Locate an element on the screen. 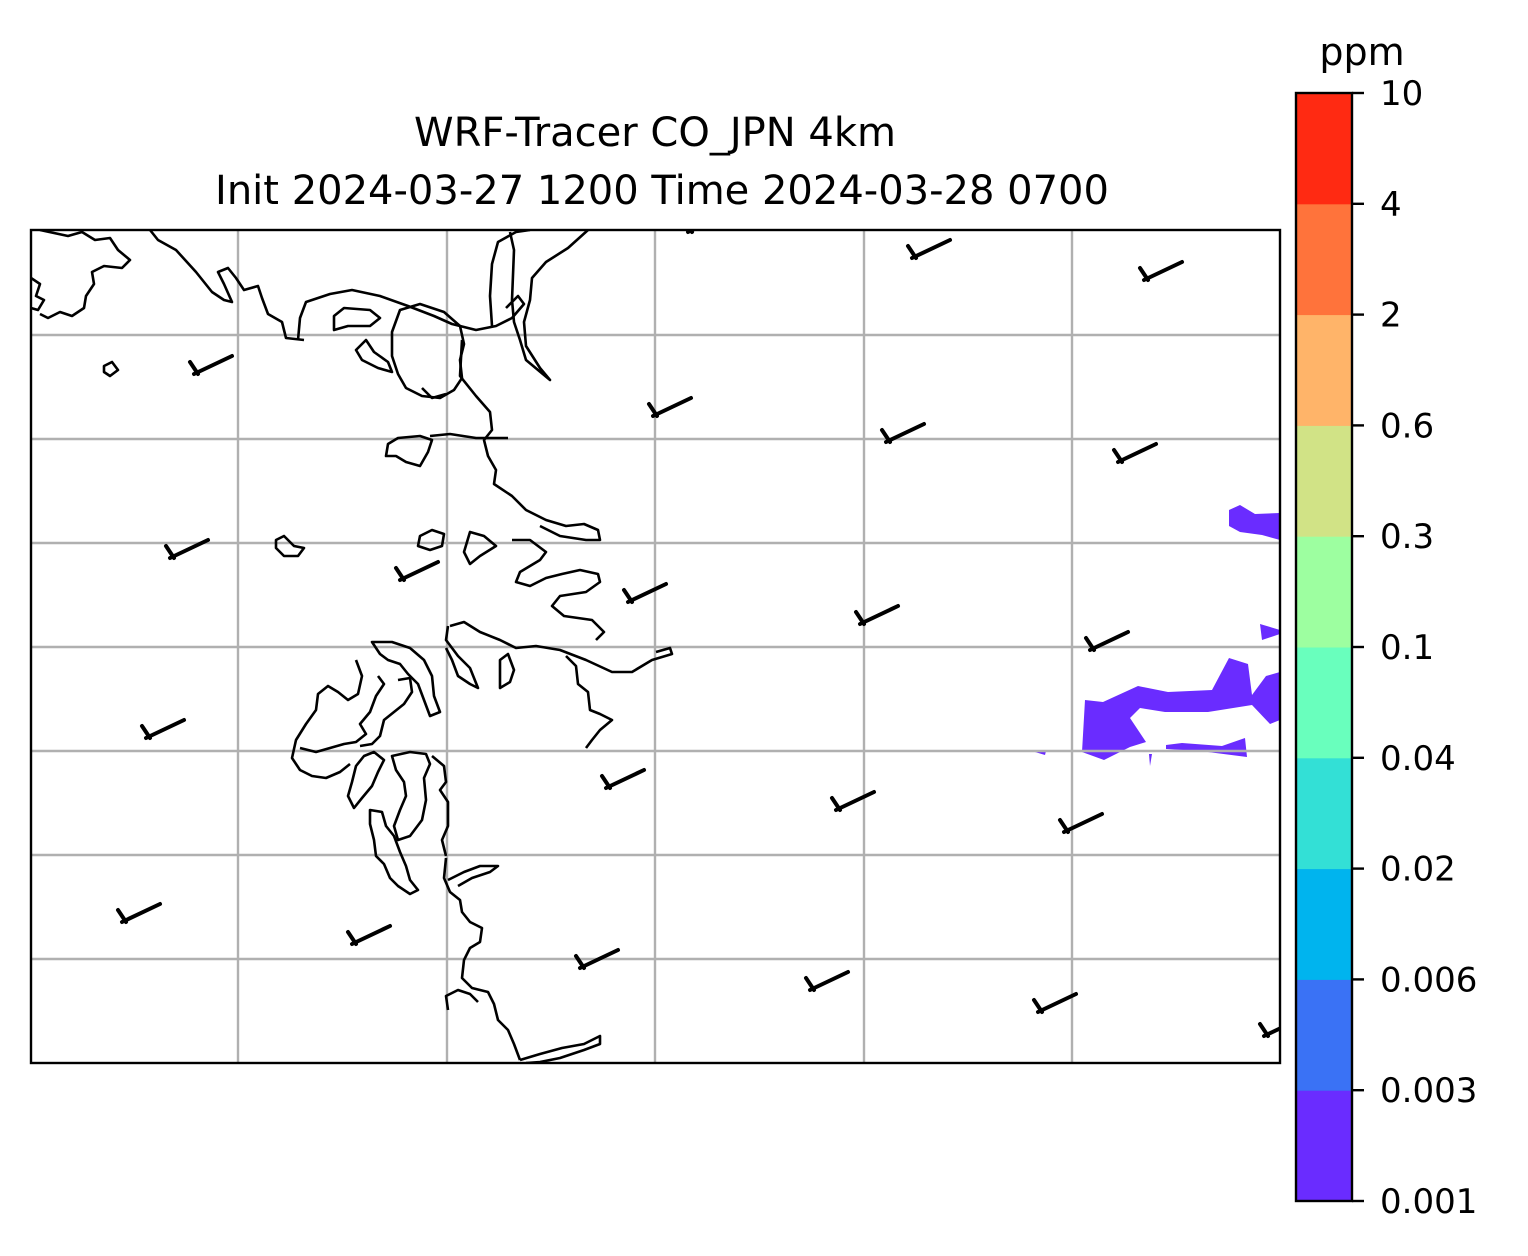 The image size is (1528, 1256). colorbar-tick-label: 0.003 is located at coordinates (1428, 1091).